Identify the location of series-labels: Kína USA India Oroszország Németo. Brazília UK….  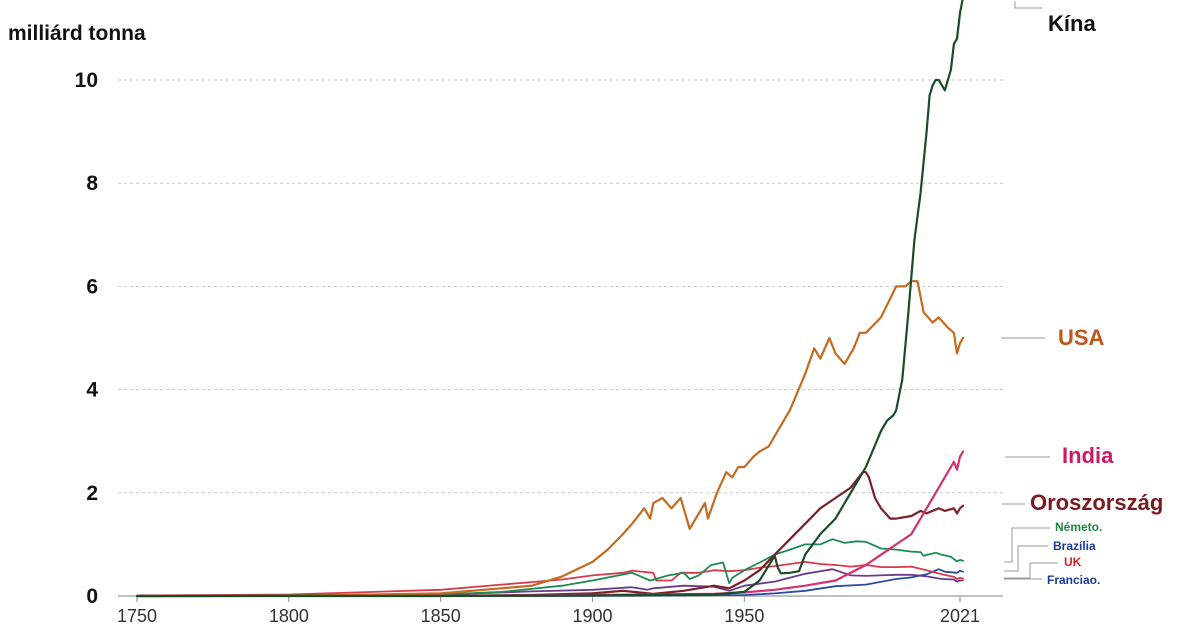
(1082, 294).